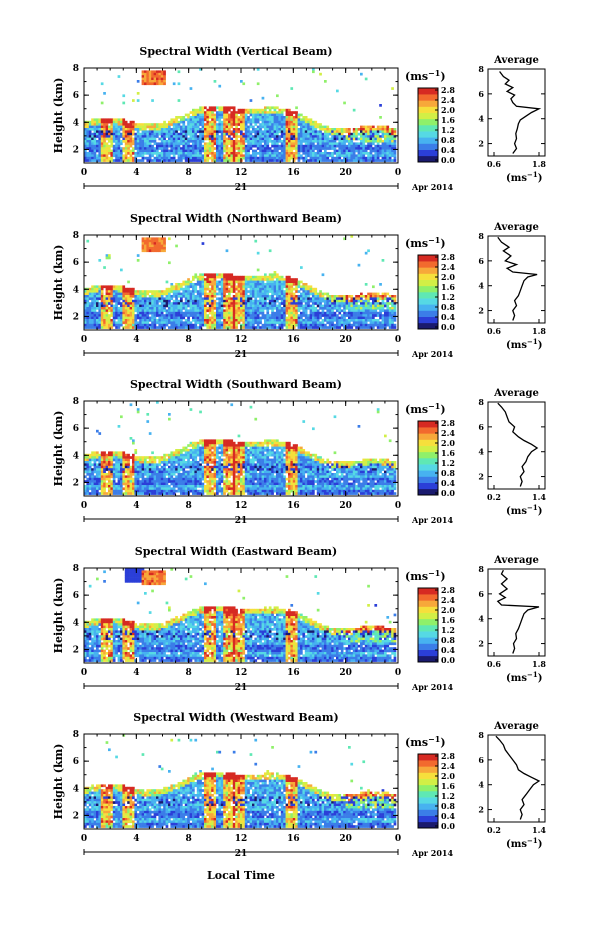 This screenshot has height=929, width=614. I want to click on profile-y-tick-label: 4, so click(481, 286).